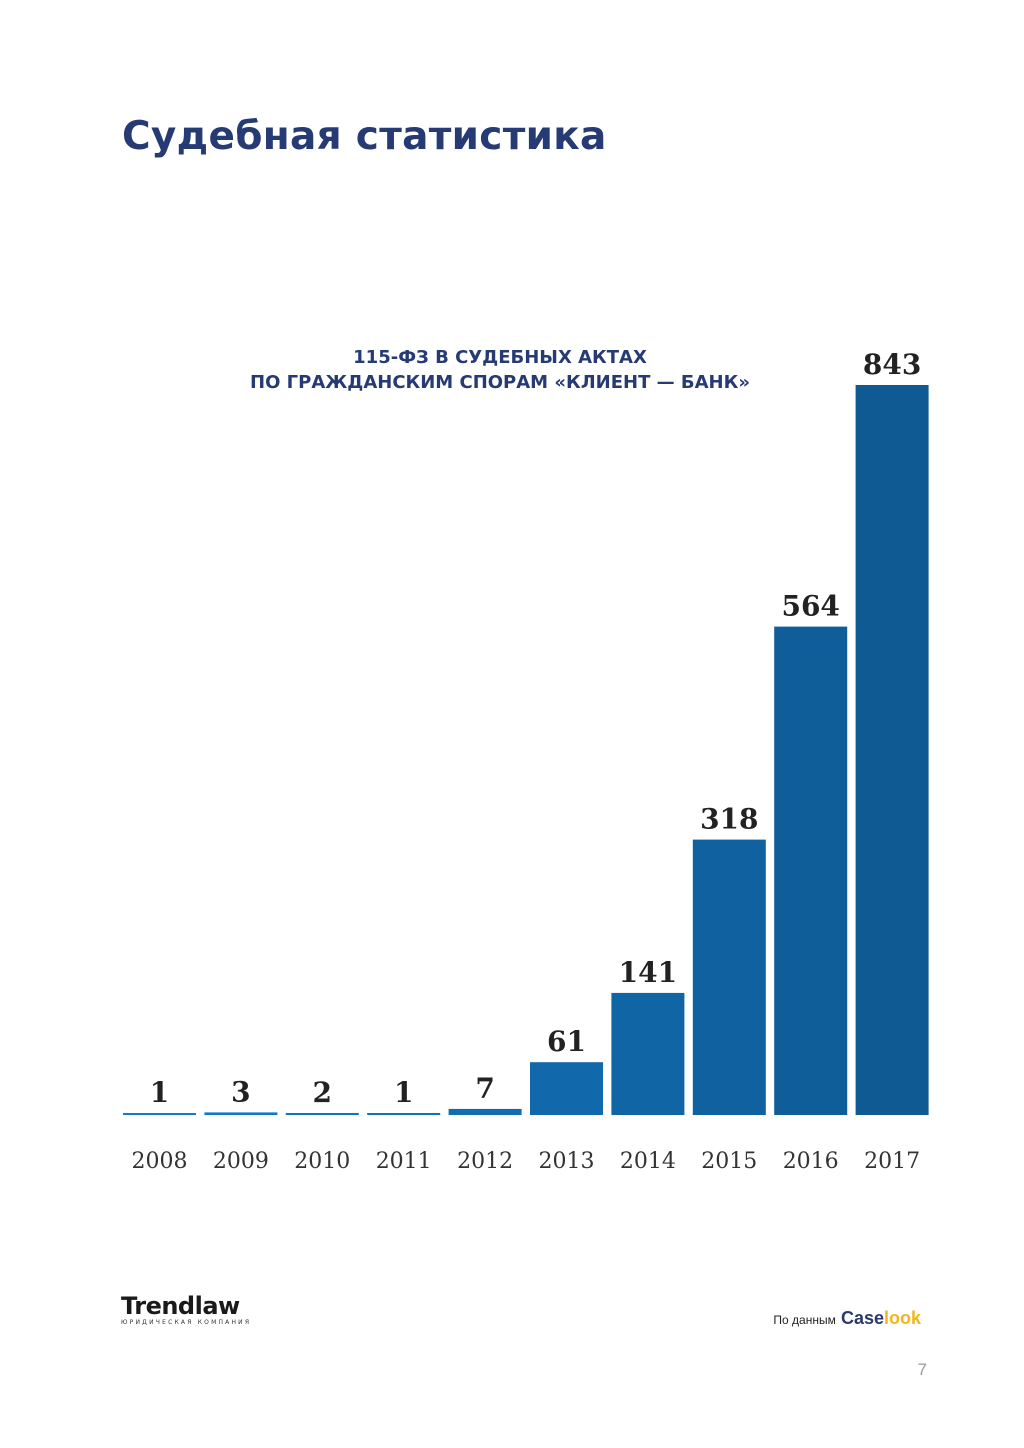 Image resolution: width=1024 pixels, height=1448 pixels. What do you see at coordinates (322, 1161) in the screenshot?
I see `x-tick-2010: 2010` at bounding box center [322, 1161].